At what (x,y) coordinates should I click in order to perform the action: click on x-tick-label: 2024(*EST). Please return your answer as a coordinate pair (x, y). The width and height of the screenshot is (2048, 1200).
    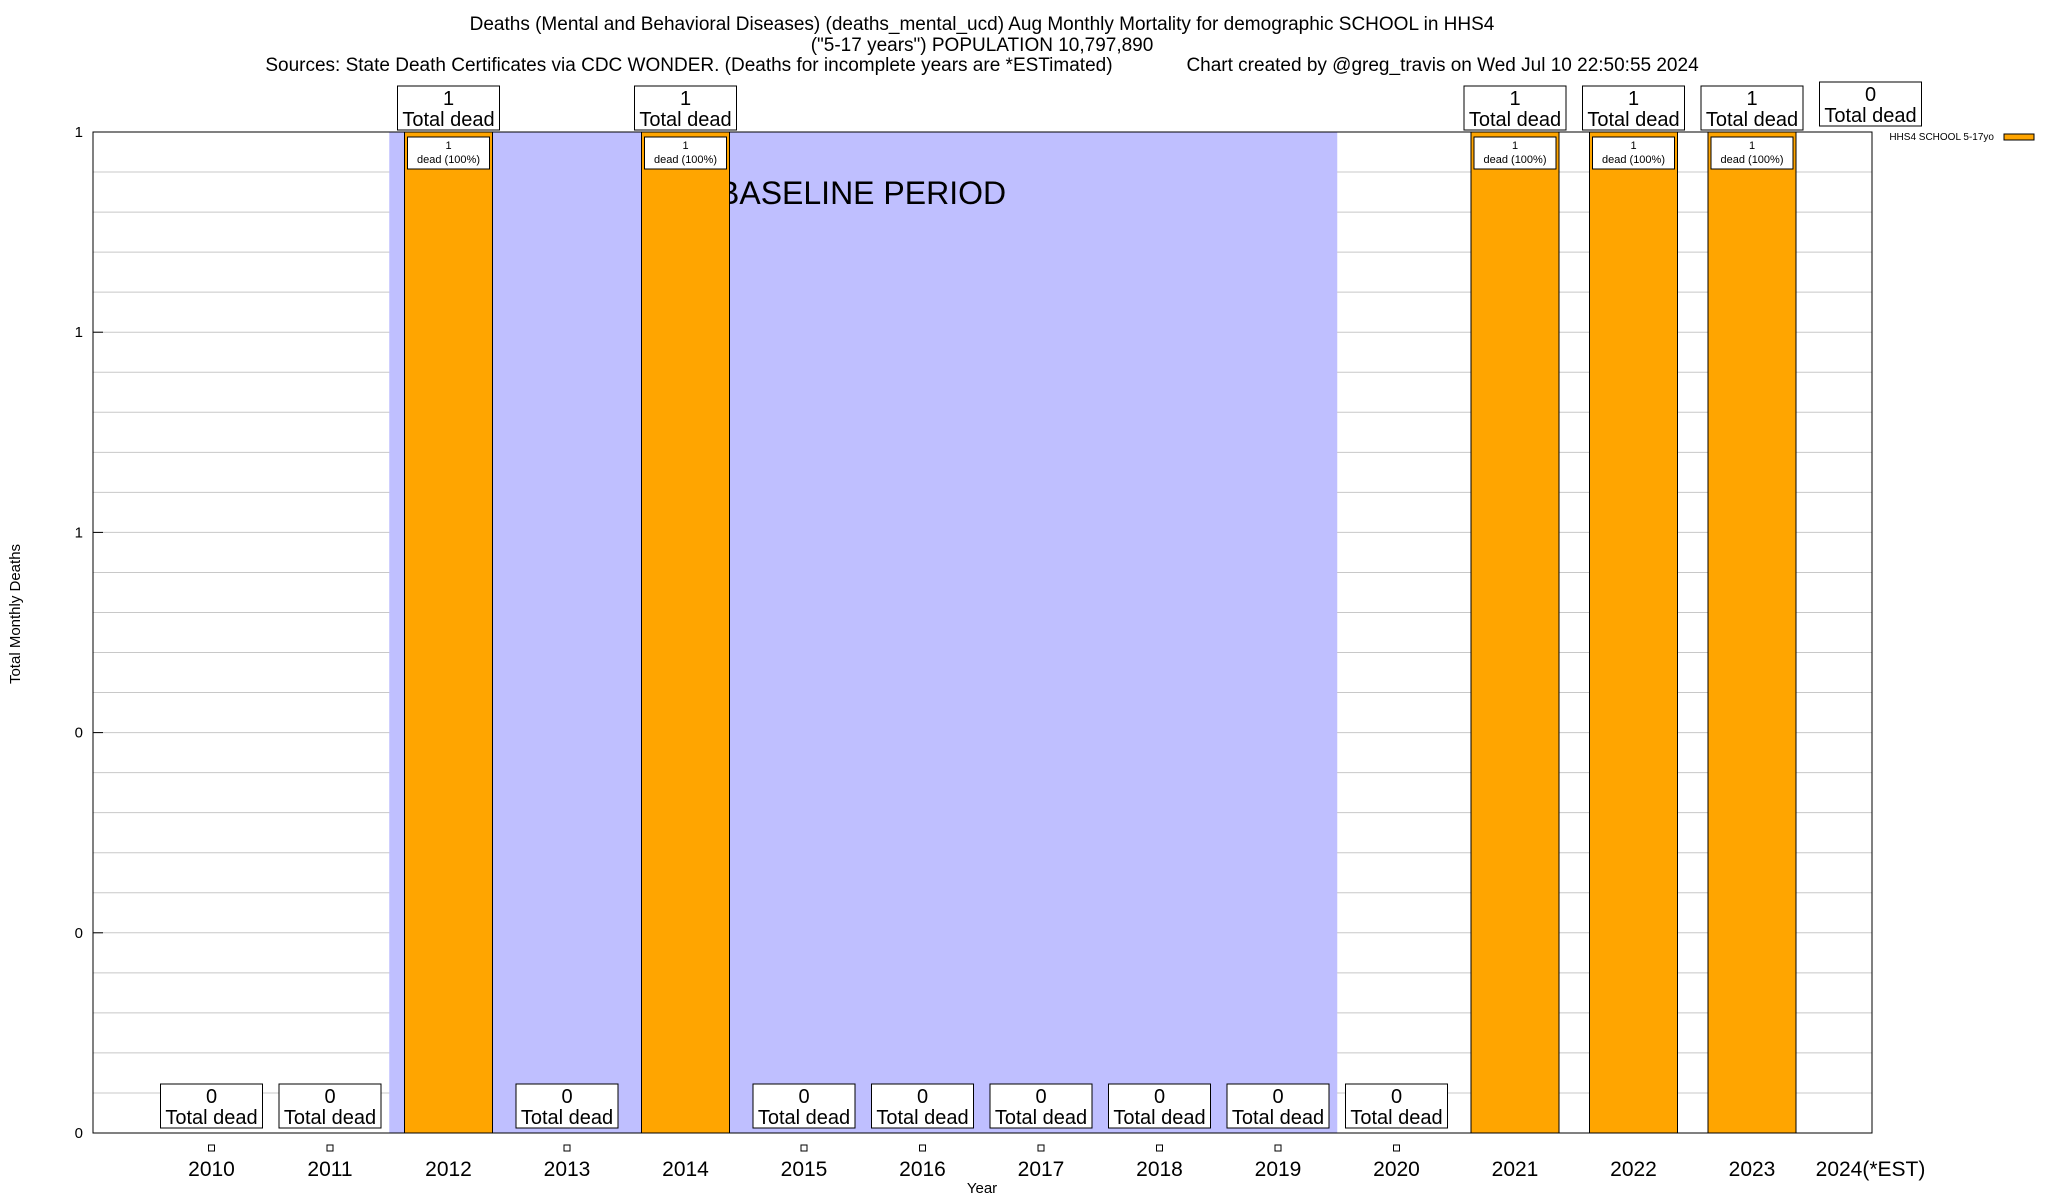
    Looking at the image, I should click on (1871, 1169).